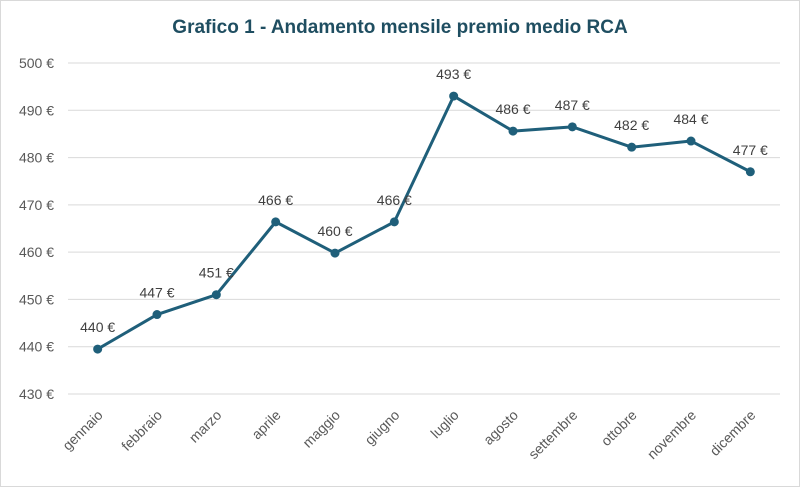  I want to click on y-tick-label: 460 €, so click(36, 252).